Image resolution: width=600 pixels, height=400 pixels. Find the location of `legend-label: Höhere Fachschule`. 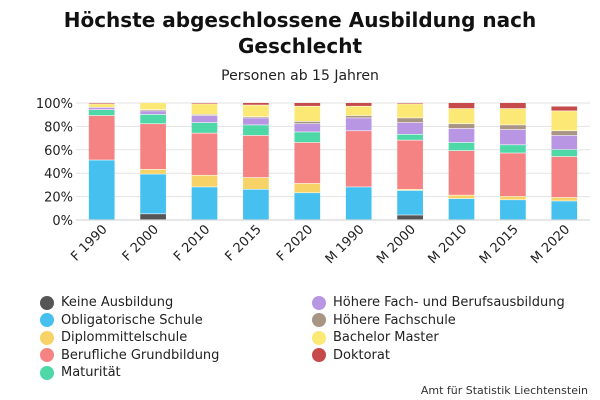

legend-label: Höhere Fachschule is located at coordinates (394, 320).